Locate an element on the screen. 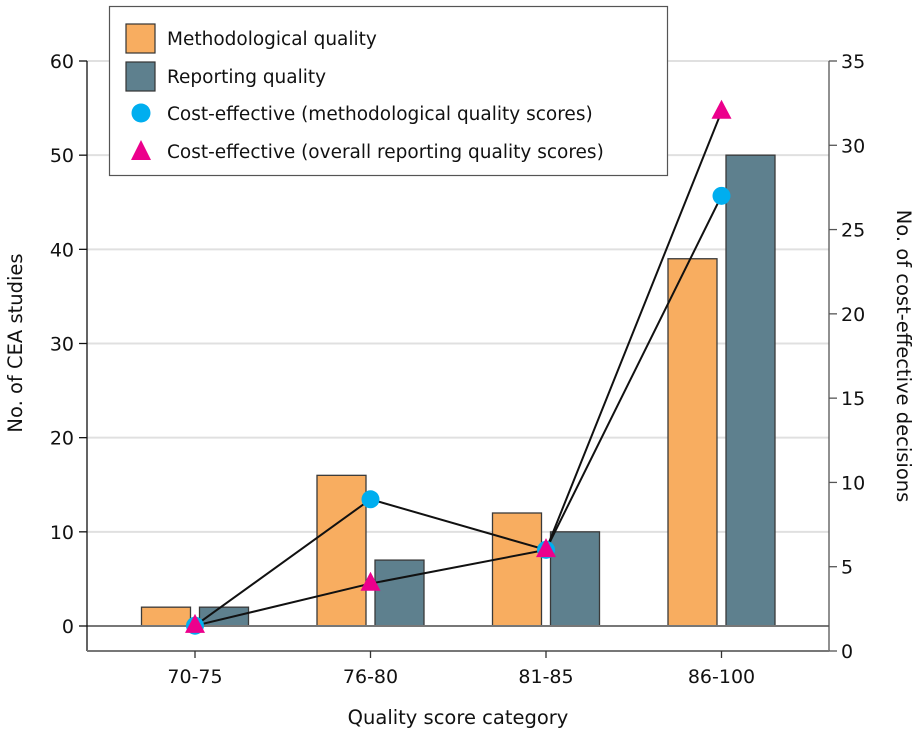 This screenshot has width=919, height=737. legend-label: Reporting quality is located at coordinates (246, 77).